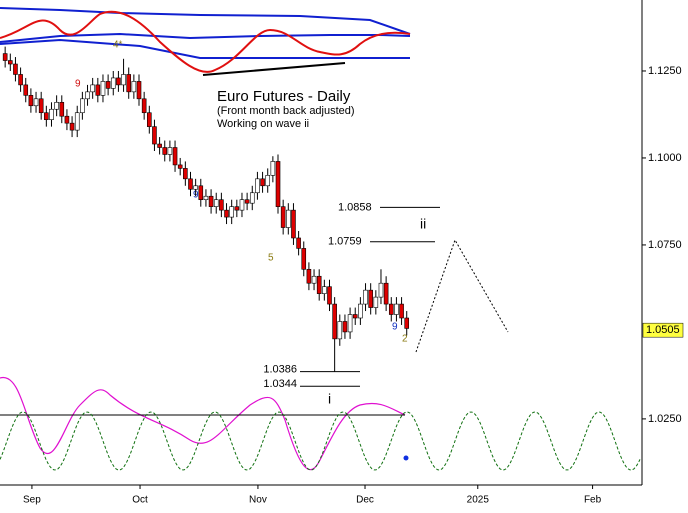 The height and width of the screenshot is (513, 688). I want to click on x-tick-label: Feb, so click(593, 500).